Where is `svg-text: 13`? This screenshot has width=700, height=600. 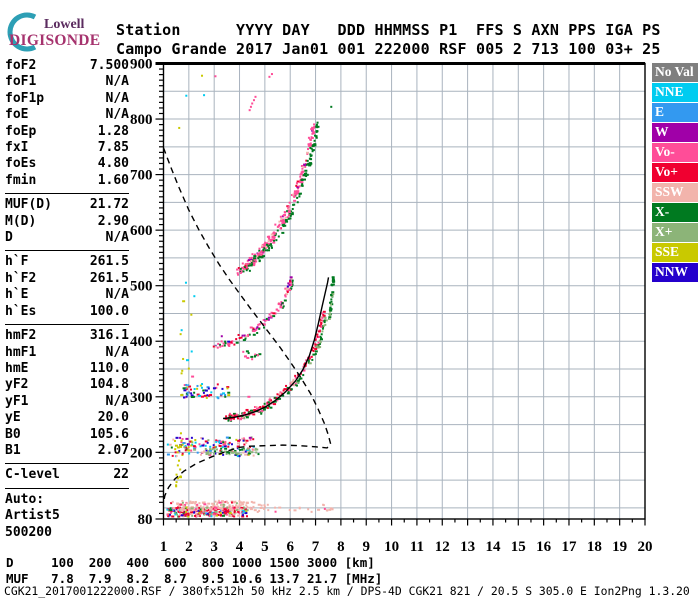
svg-text: 13 is located at coordinates (467, 547).